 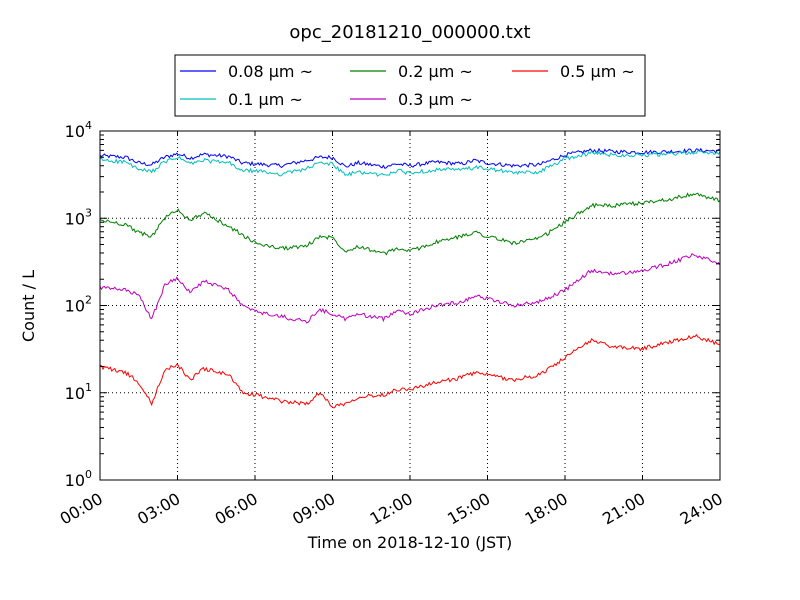 I want to click on legend-label: 0.1 μm ~, so click(x=265, y=99).